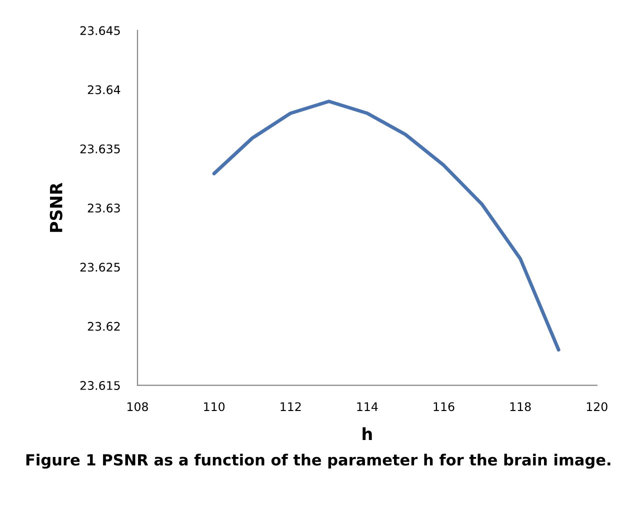 The width and height of the screenshot is (625, 507). Describe the element at coordinates (100, 31) in the screenshot. I see `y-tick-label: 23.645` at that location.